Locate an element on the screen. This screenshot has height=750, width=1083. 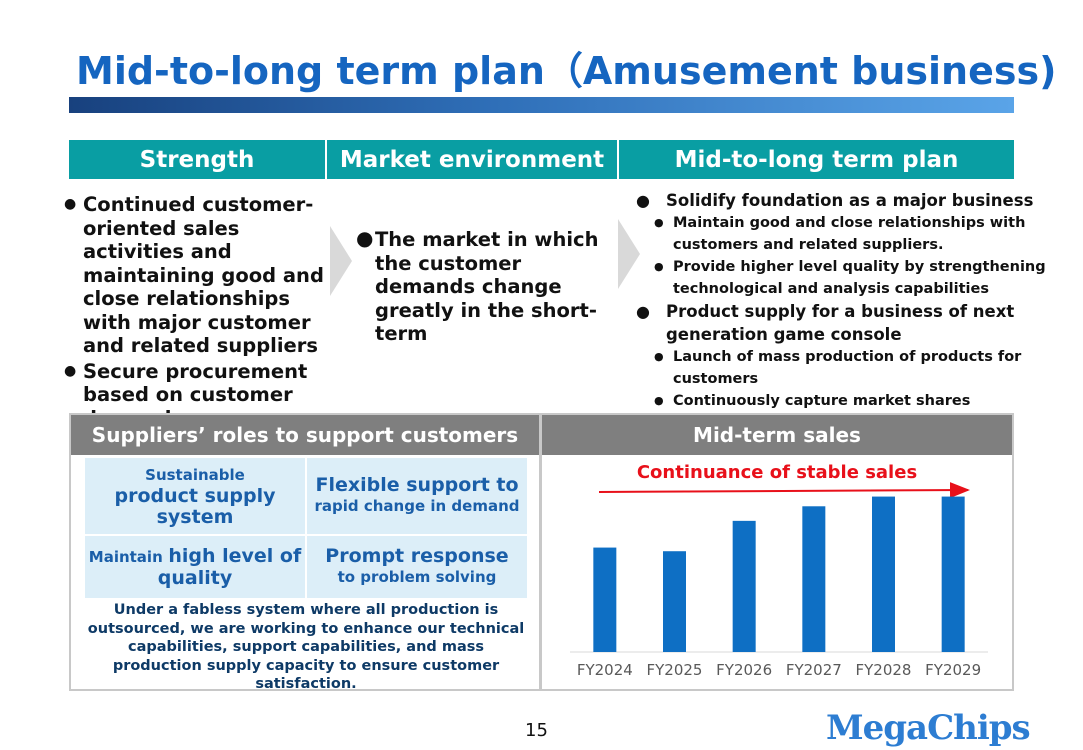
x-tick-label: FY2028 is located at coordinates (884, 670).